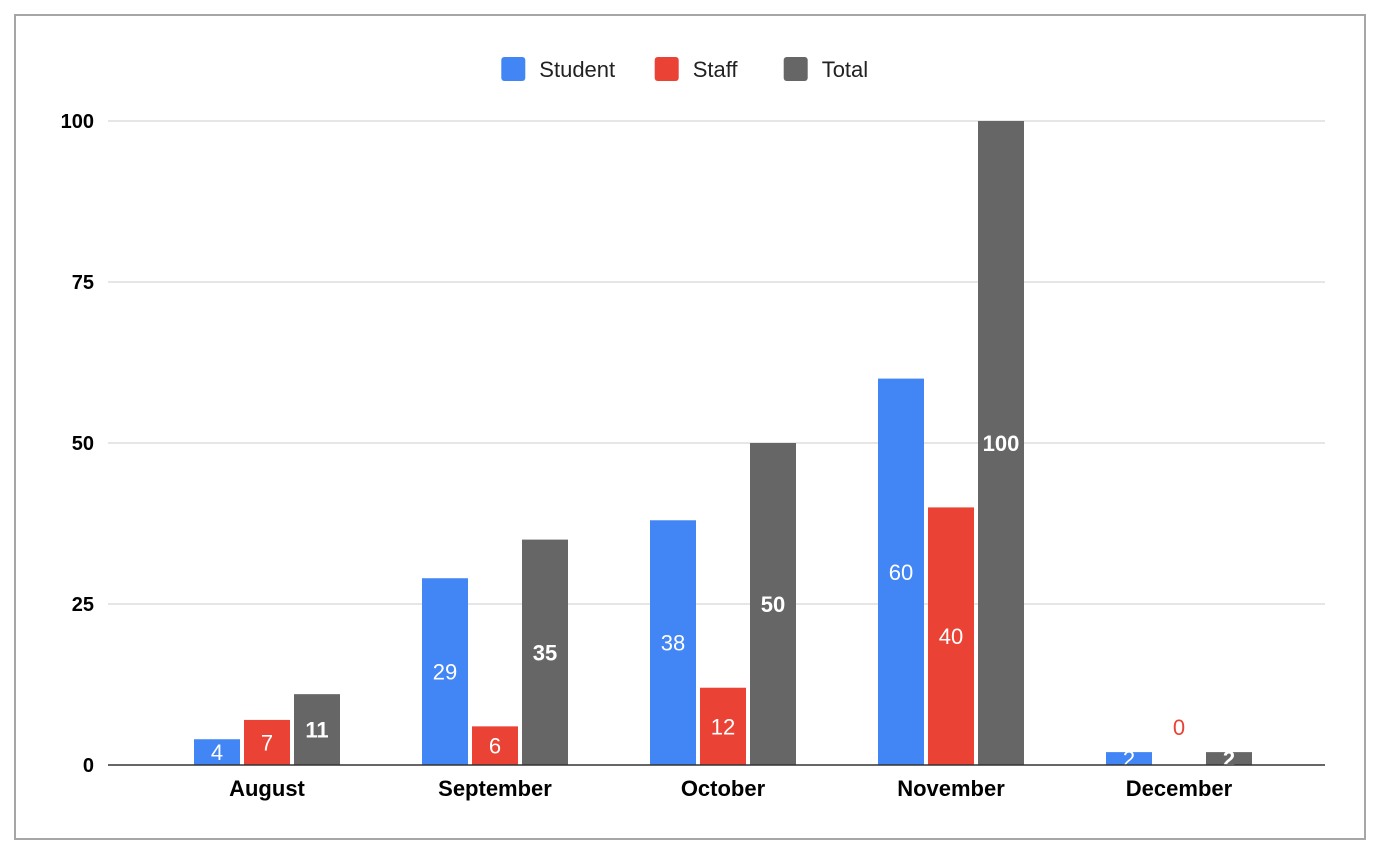  I want to click on legend-label-total: Total, so click(845, 69).